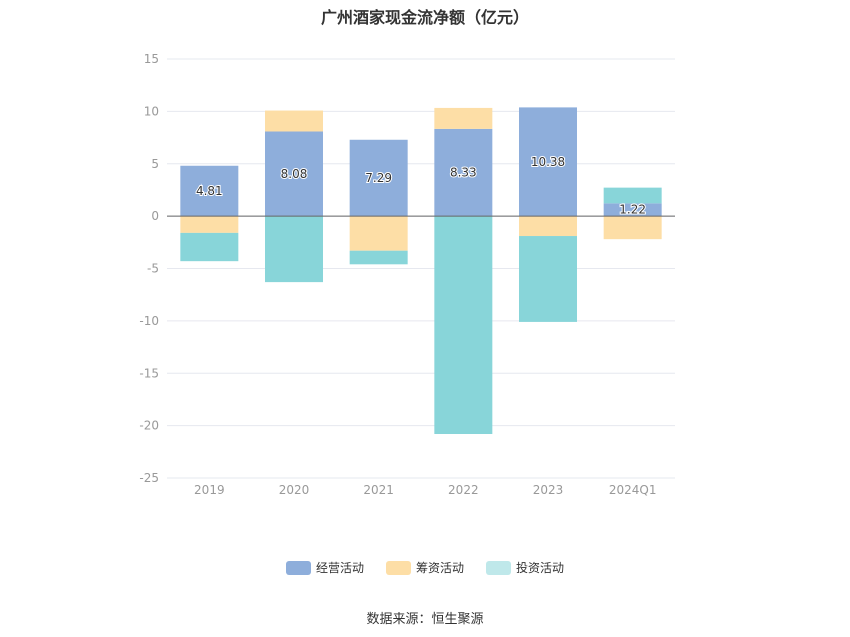  What do you see at coordinates (149, 426) in the screenshot?
I see `y-tick-label: -20` at bounding box center [149, 426].